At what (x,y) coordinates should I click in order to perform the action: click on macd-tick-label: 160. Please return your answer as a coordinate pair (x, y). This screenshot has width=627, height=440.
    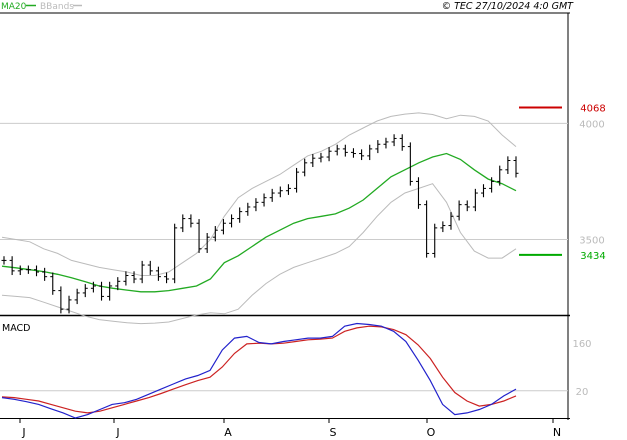
    Looking at the image, I should click on (581, 344).